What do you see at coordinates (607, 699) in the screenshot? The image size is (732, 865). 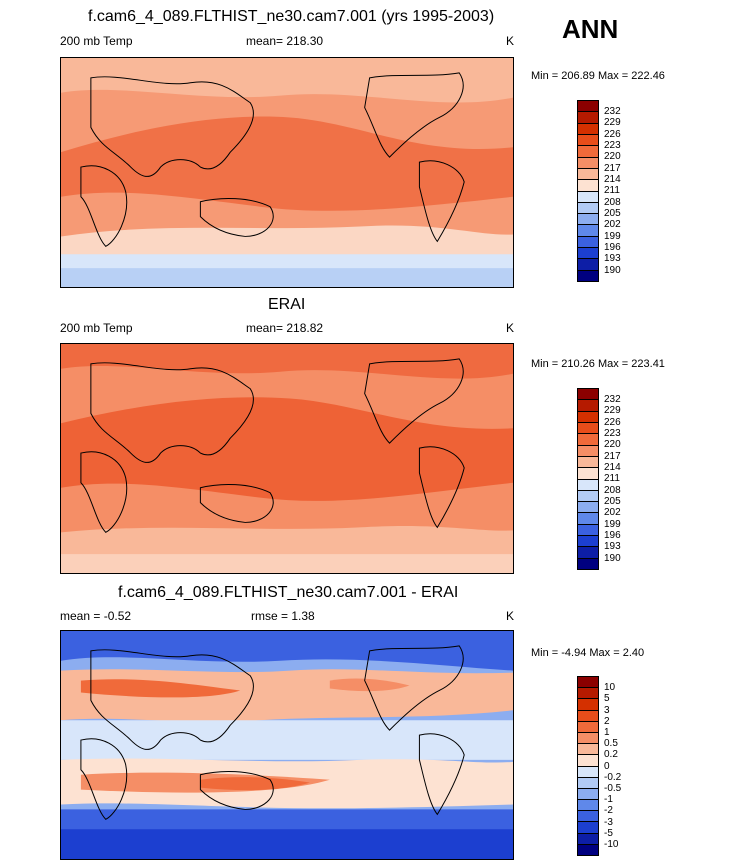 I see `colorbar-label: 5` at bounding box center [607, 699].